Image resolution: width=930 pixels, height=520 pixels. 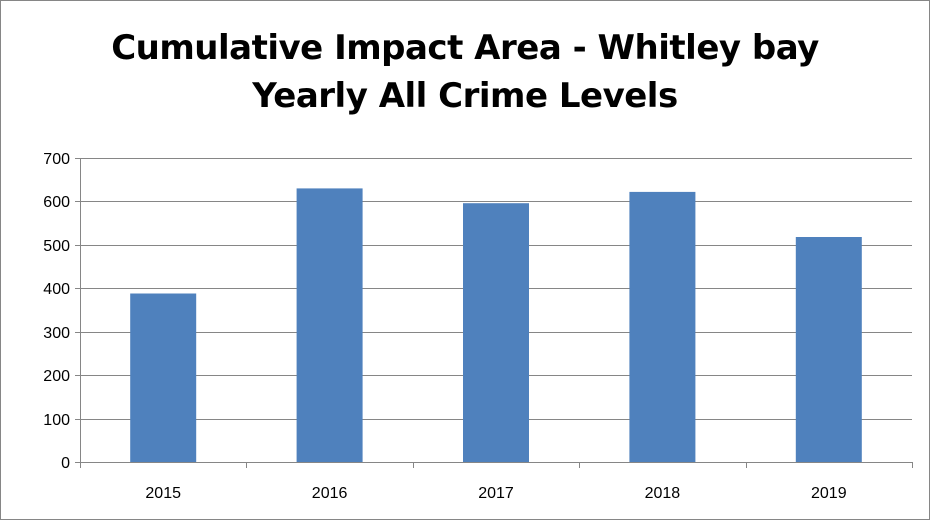 I want to click on y-tick-label-300: 300, so click(x=56, y=333).